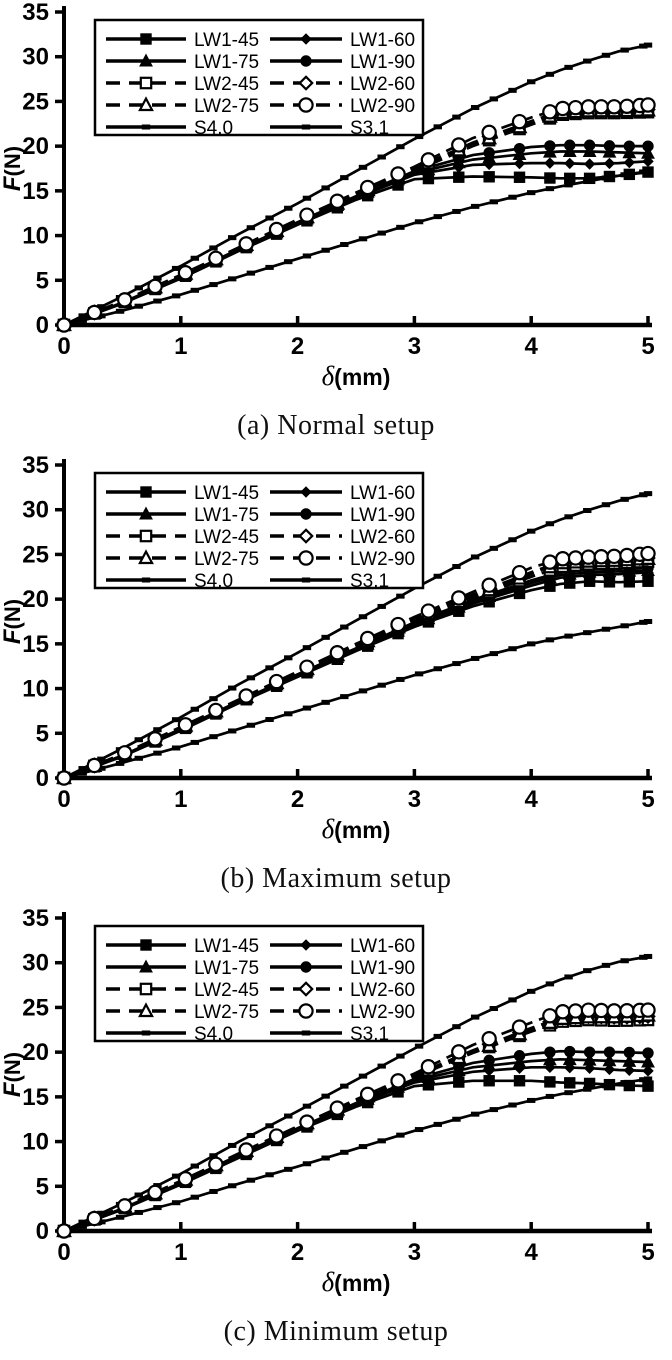 This screenshot has width=672, height=1360. I want to click on chart-b-caption: (b) Maximum setup, so click(336, 878).